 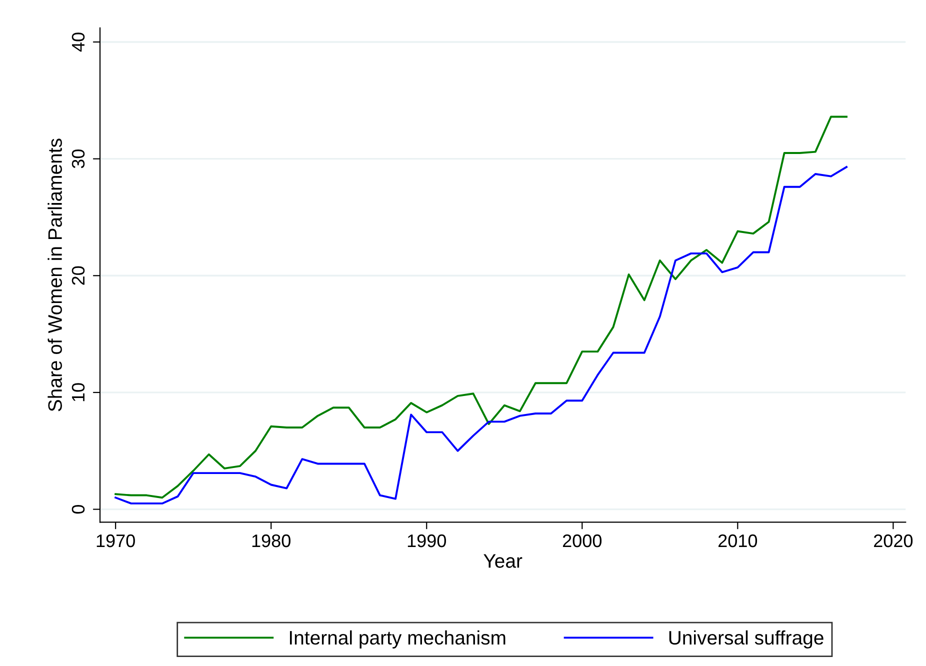 I want to click on y-tick-label: 20, so click(x=78, y=275).